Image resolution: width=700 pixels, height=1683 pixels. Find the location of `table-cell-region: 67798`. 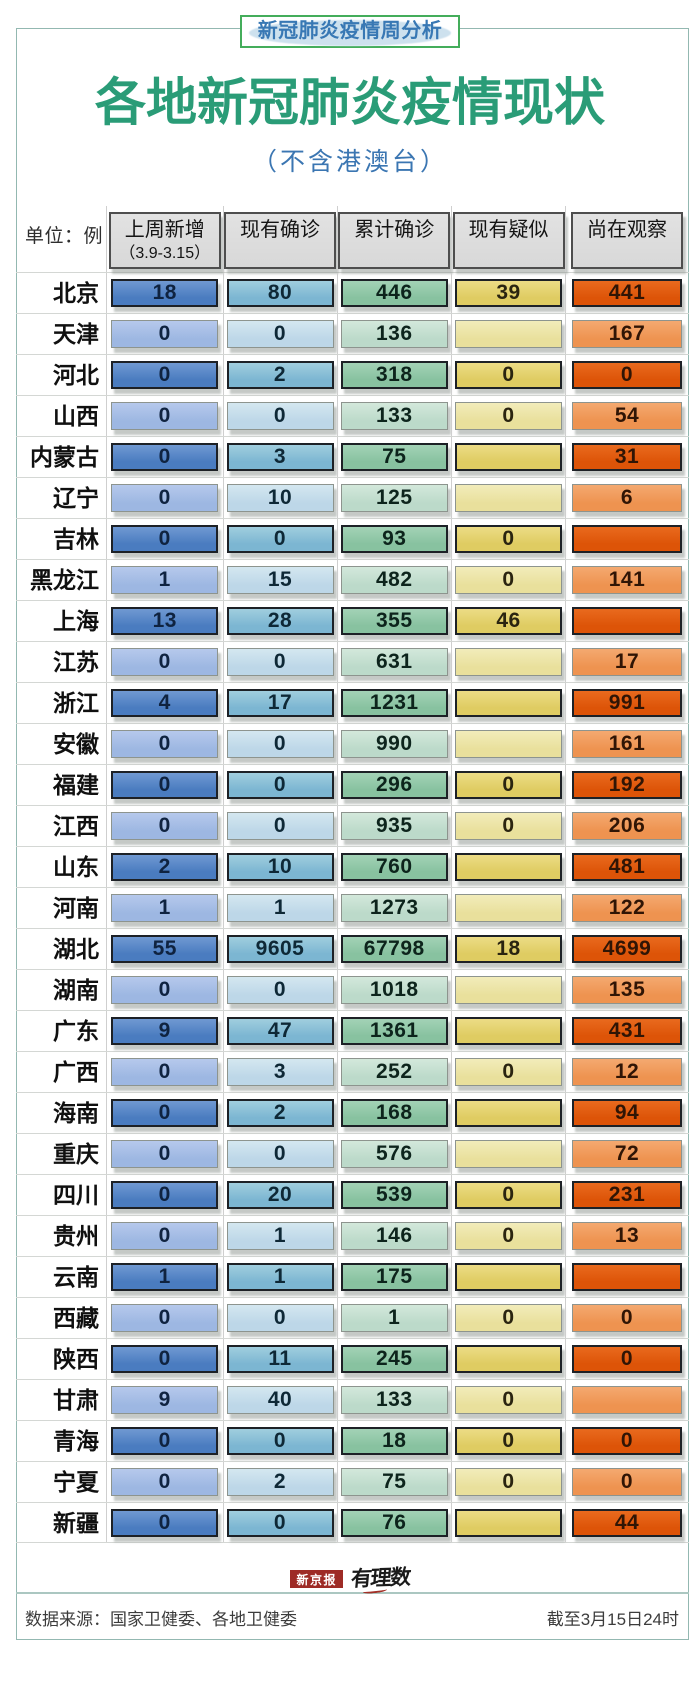

table-cell-region: 67798 is located at coordinates (394, 949).